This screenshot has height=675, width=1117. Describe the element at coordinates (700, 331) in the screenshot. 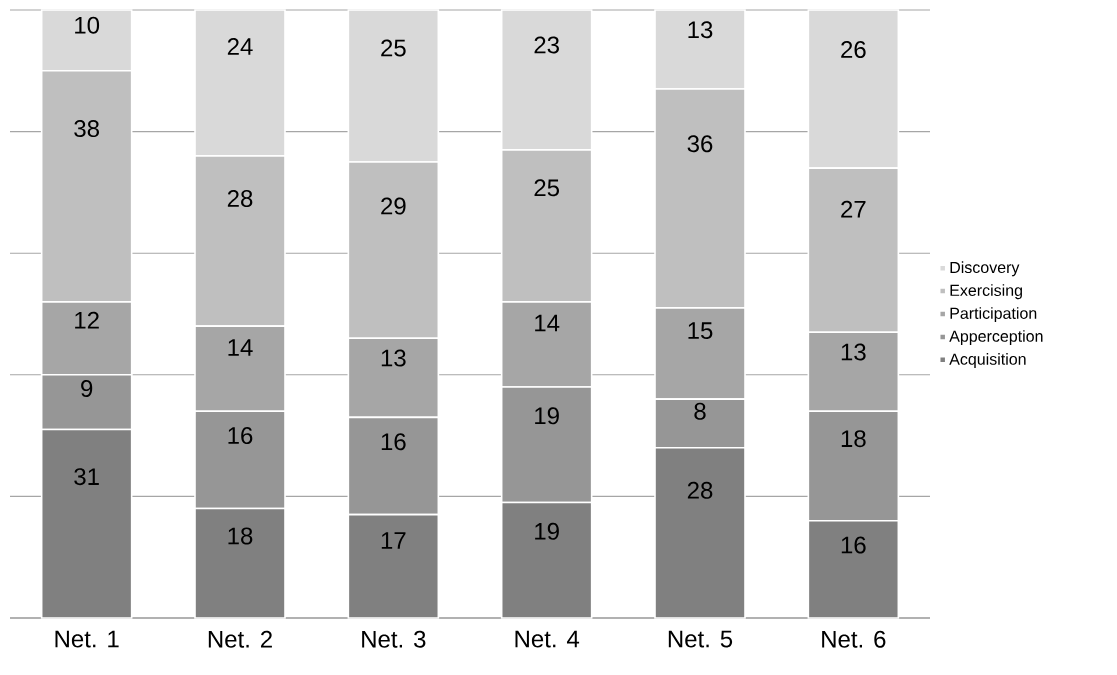

I see `data-label: 15` at that location.